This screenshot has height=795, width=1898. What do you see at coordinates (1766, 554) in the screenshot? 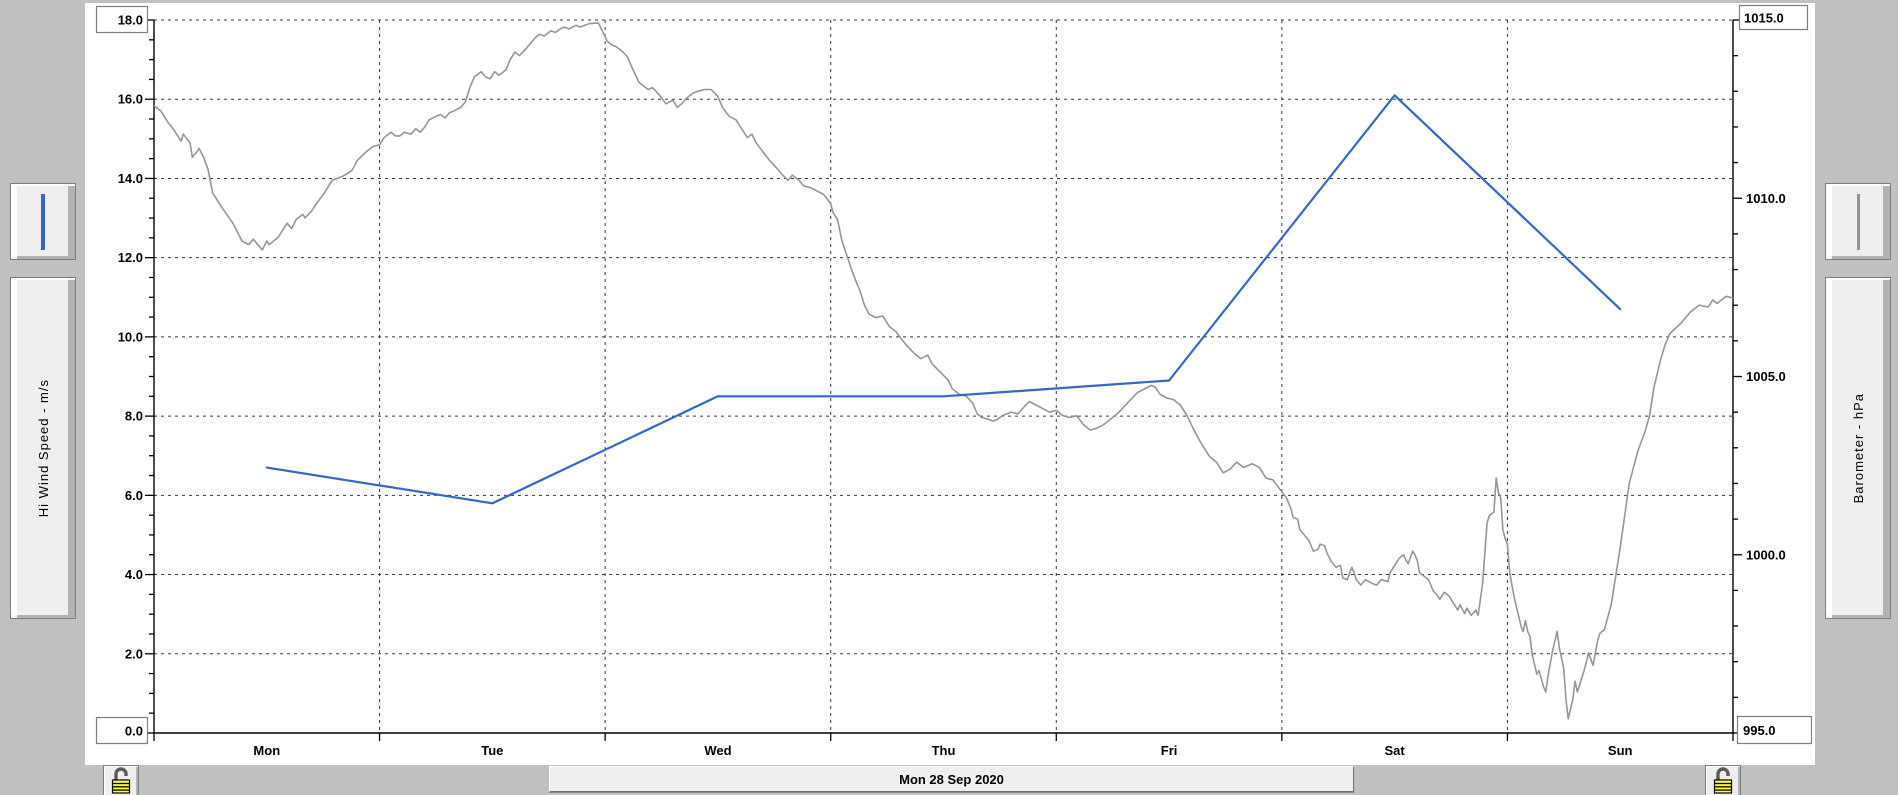
I see `svg-text: 1000.0` at bounding box center [1766, 554].